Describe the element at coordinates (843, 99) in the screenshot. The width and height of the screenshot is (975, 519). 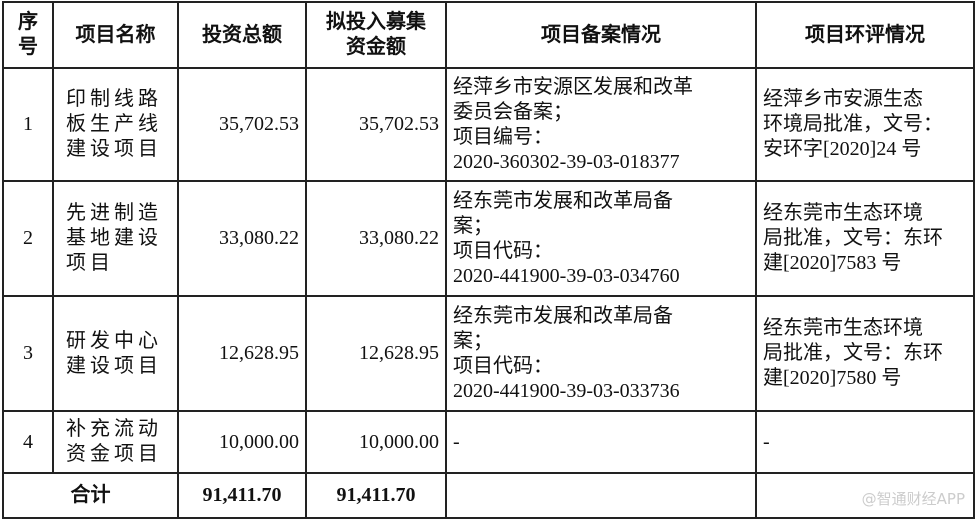
I see `eia-info-line: 经萍乡市安源生态` at that location.